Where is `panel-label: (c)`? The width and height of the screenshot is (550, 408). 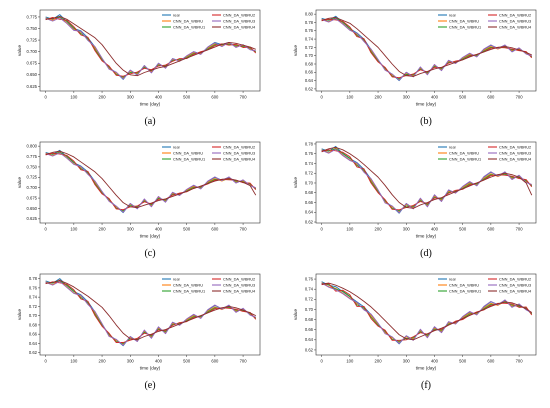 panel-label: (c) is located at coordinates (150, 253).